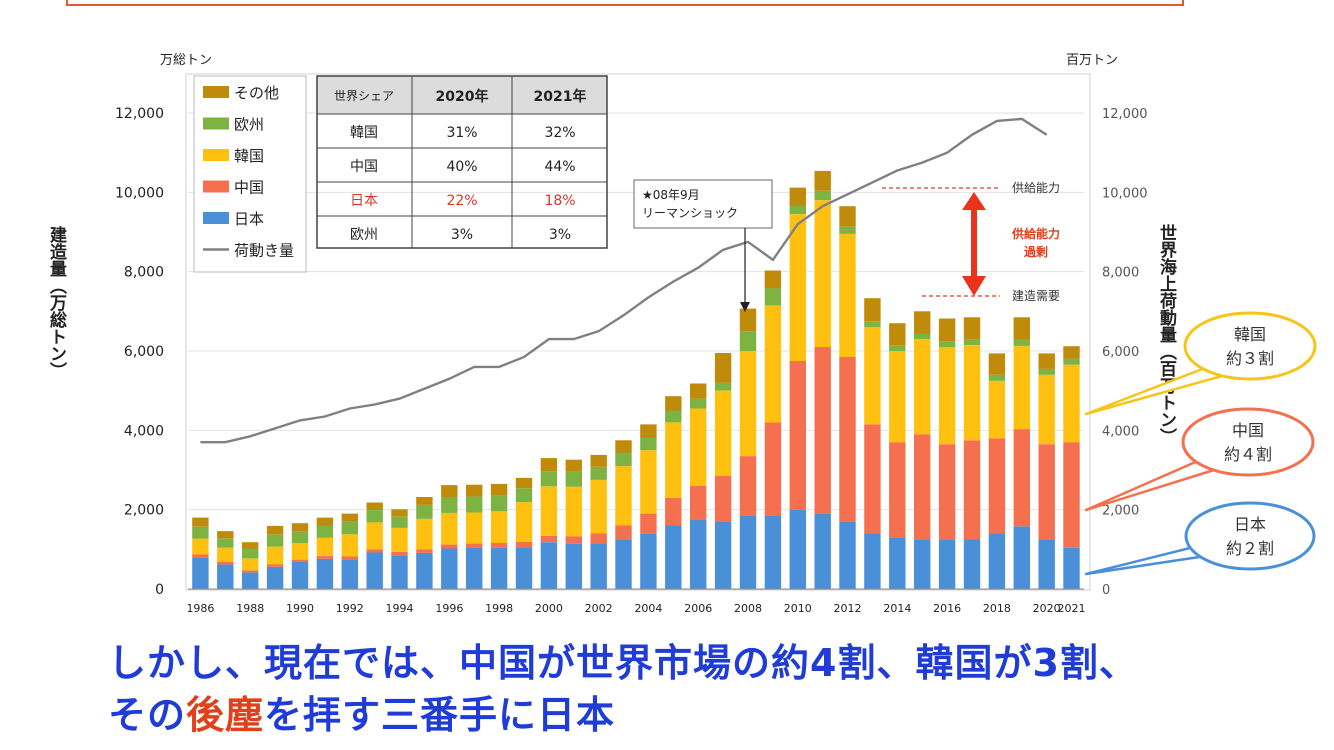  Describe the element at coordinates (974, 201) in the screenshot. I see `up-arrow-icon` at that location.